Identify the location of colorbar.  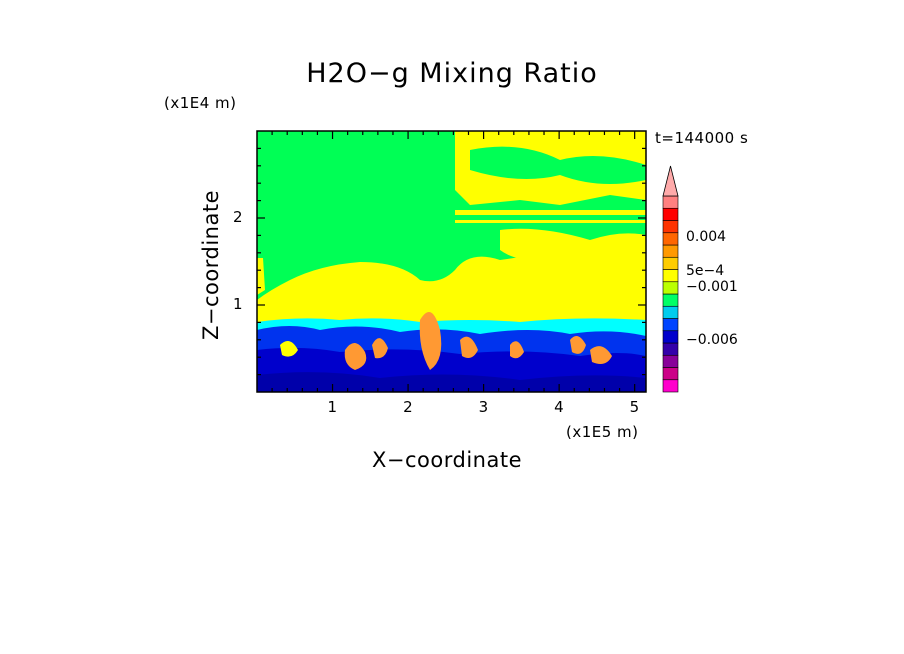
(670, 279).